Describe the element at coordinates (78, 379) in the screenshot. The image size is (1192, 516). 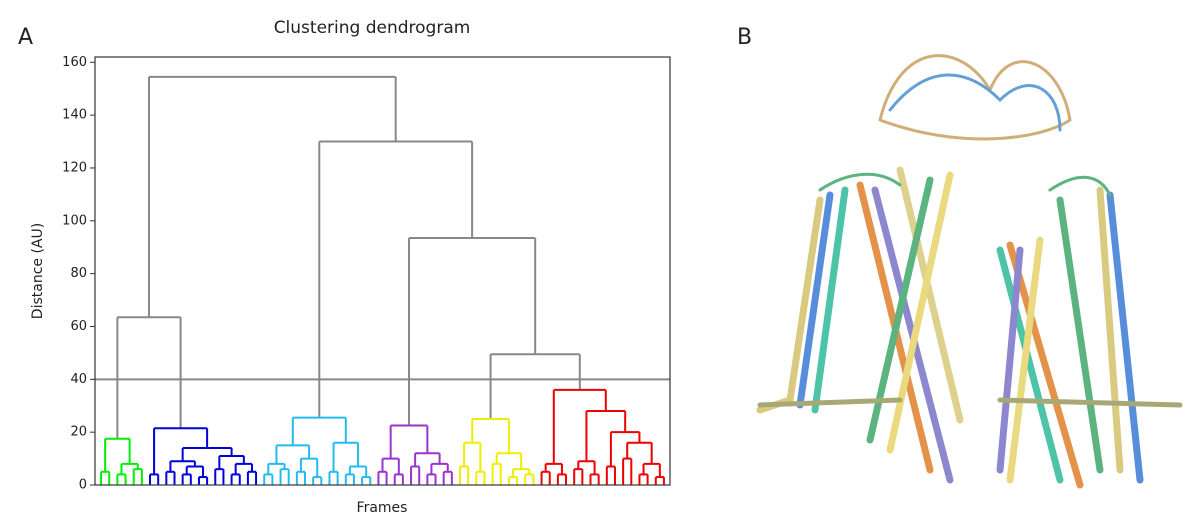
I see `y-tick-label: 40` at that location.